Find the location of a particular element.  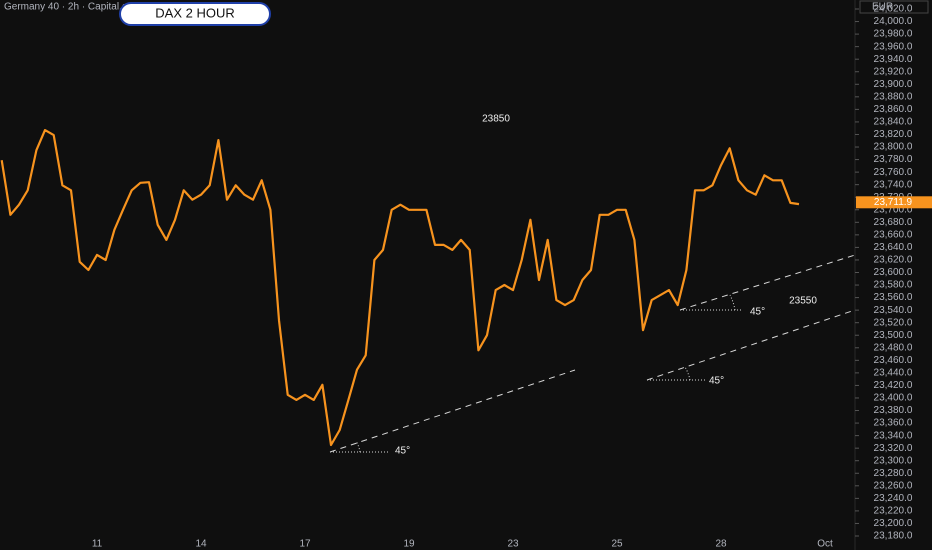

currency: EUR is located at coordinates (882, 7).